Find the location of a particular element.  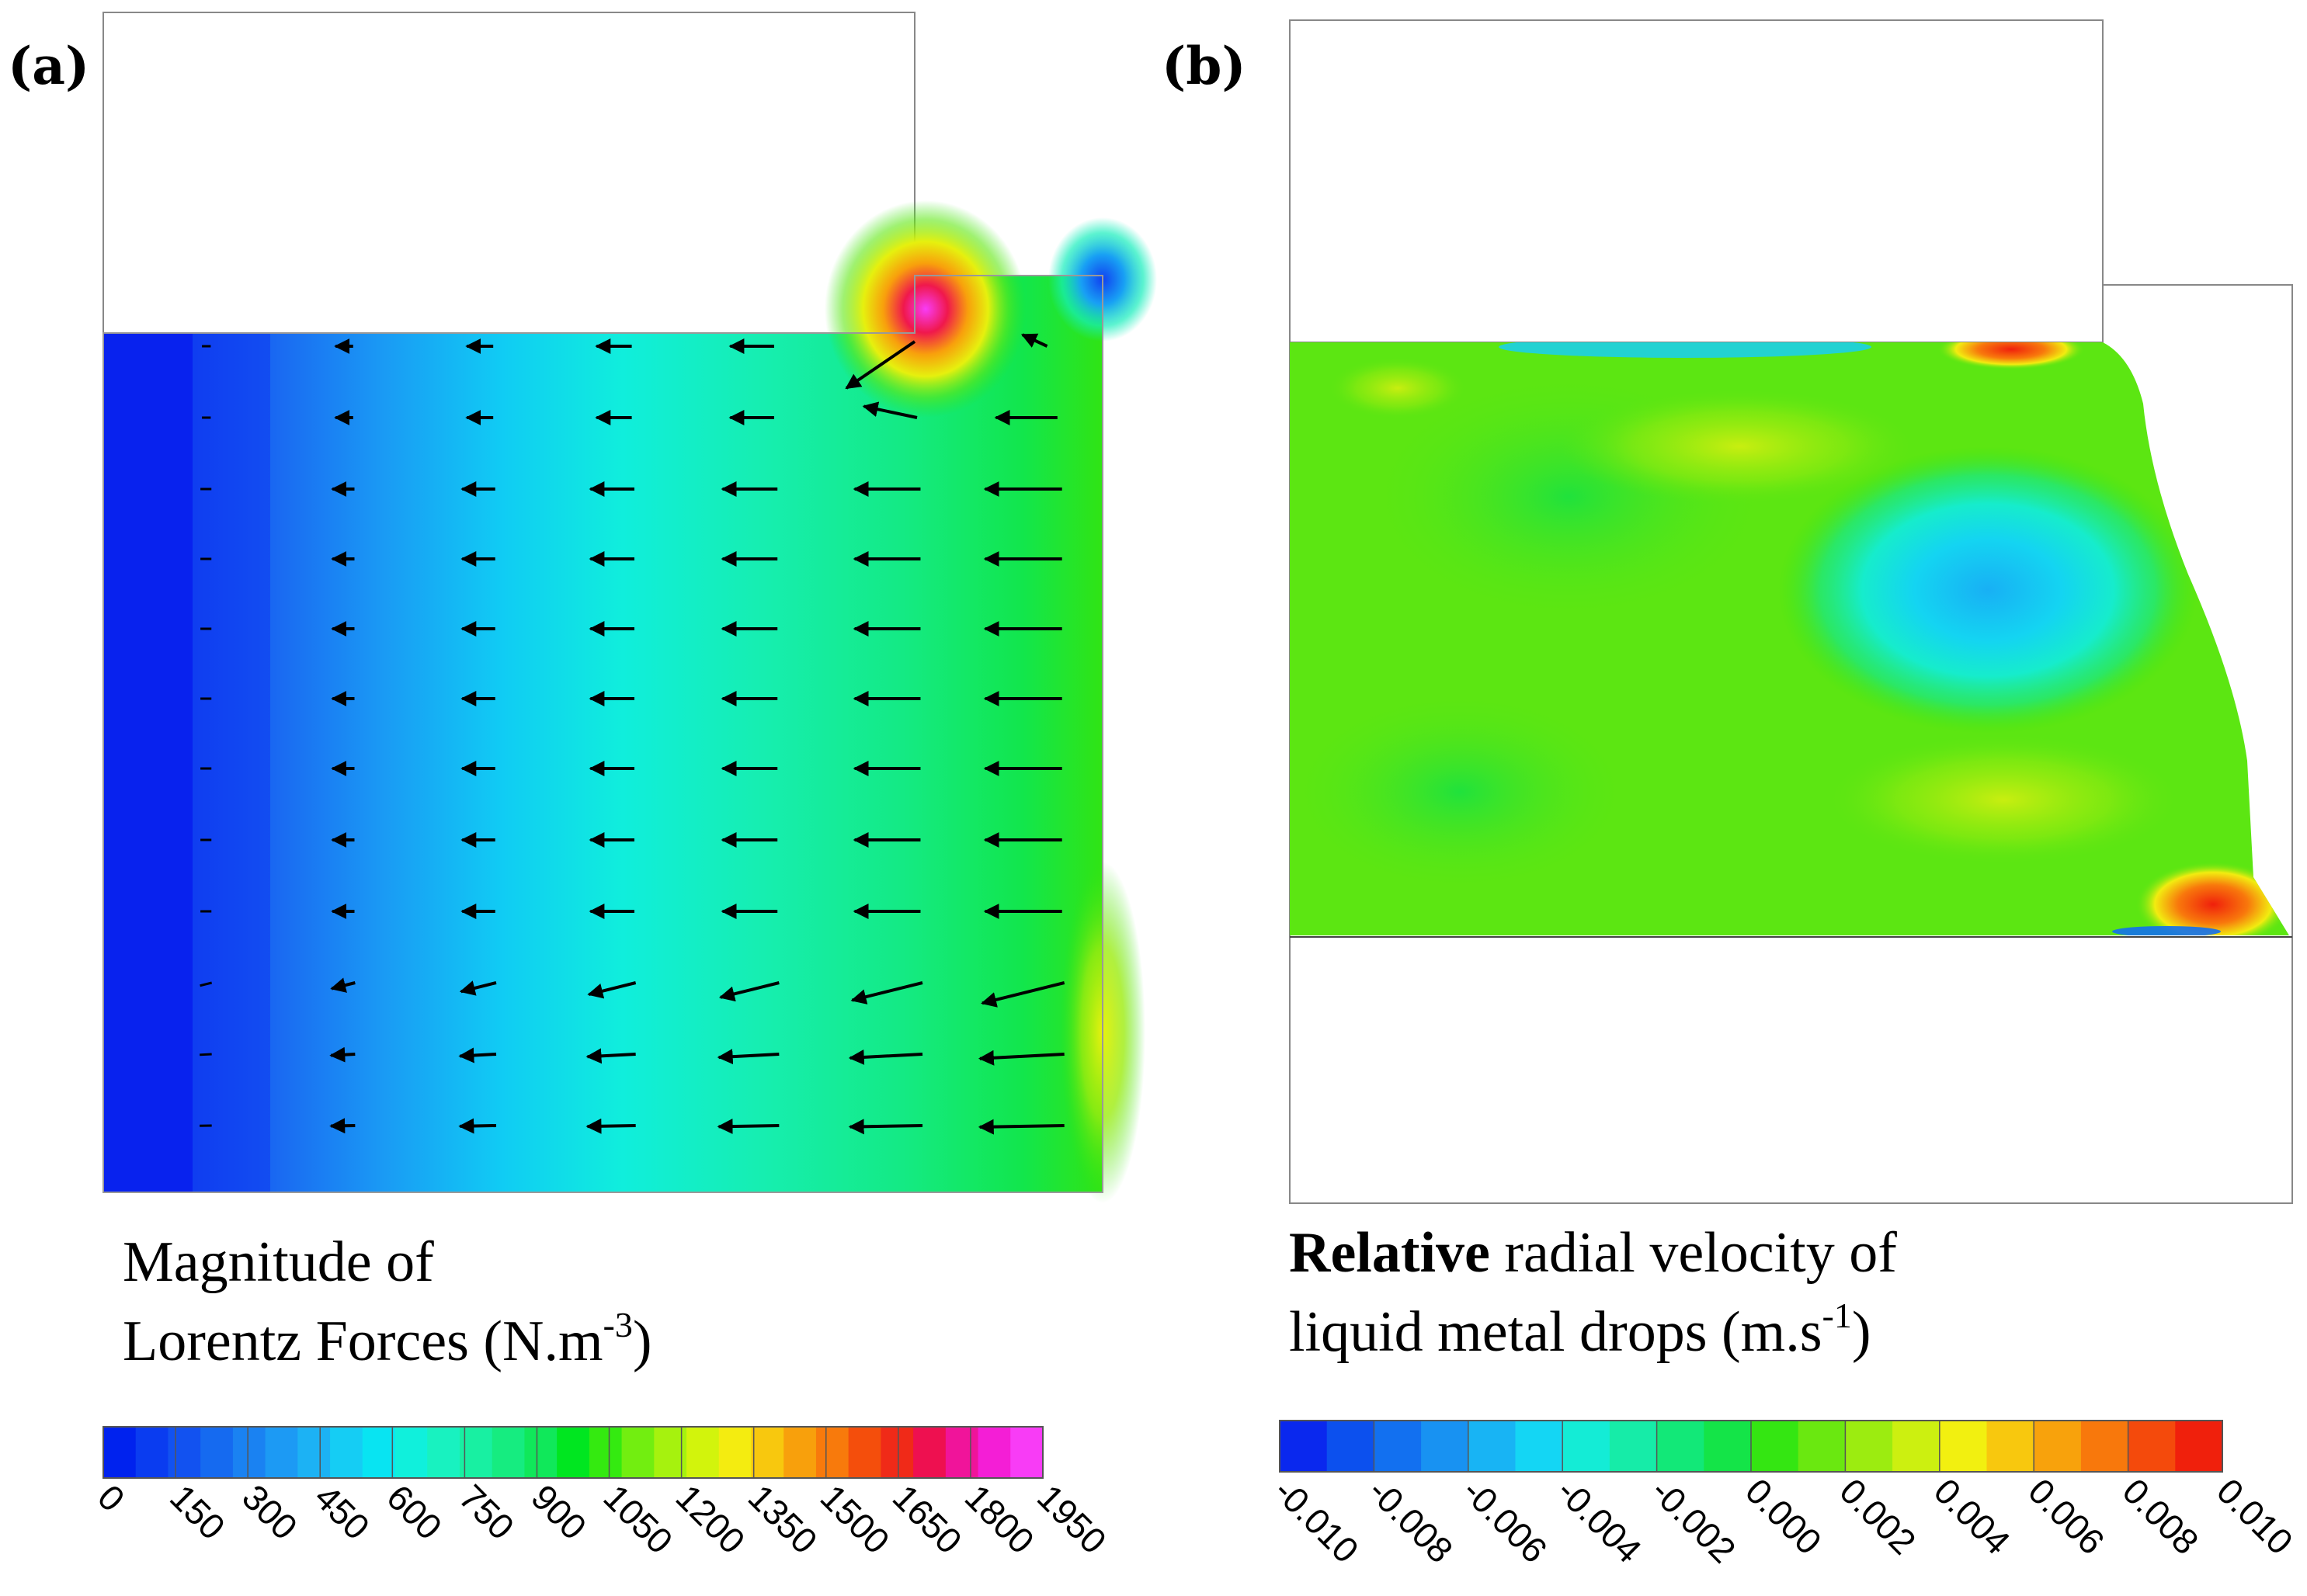

colorbar-a-tick-label: 1950 is located at coordinates (1072, 1519).